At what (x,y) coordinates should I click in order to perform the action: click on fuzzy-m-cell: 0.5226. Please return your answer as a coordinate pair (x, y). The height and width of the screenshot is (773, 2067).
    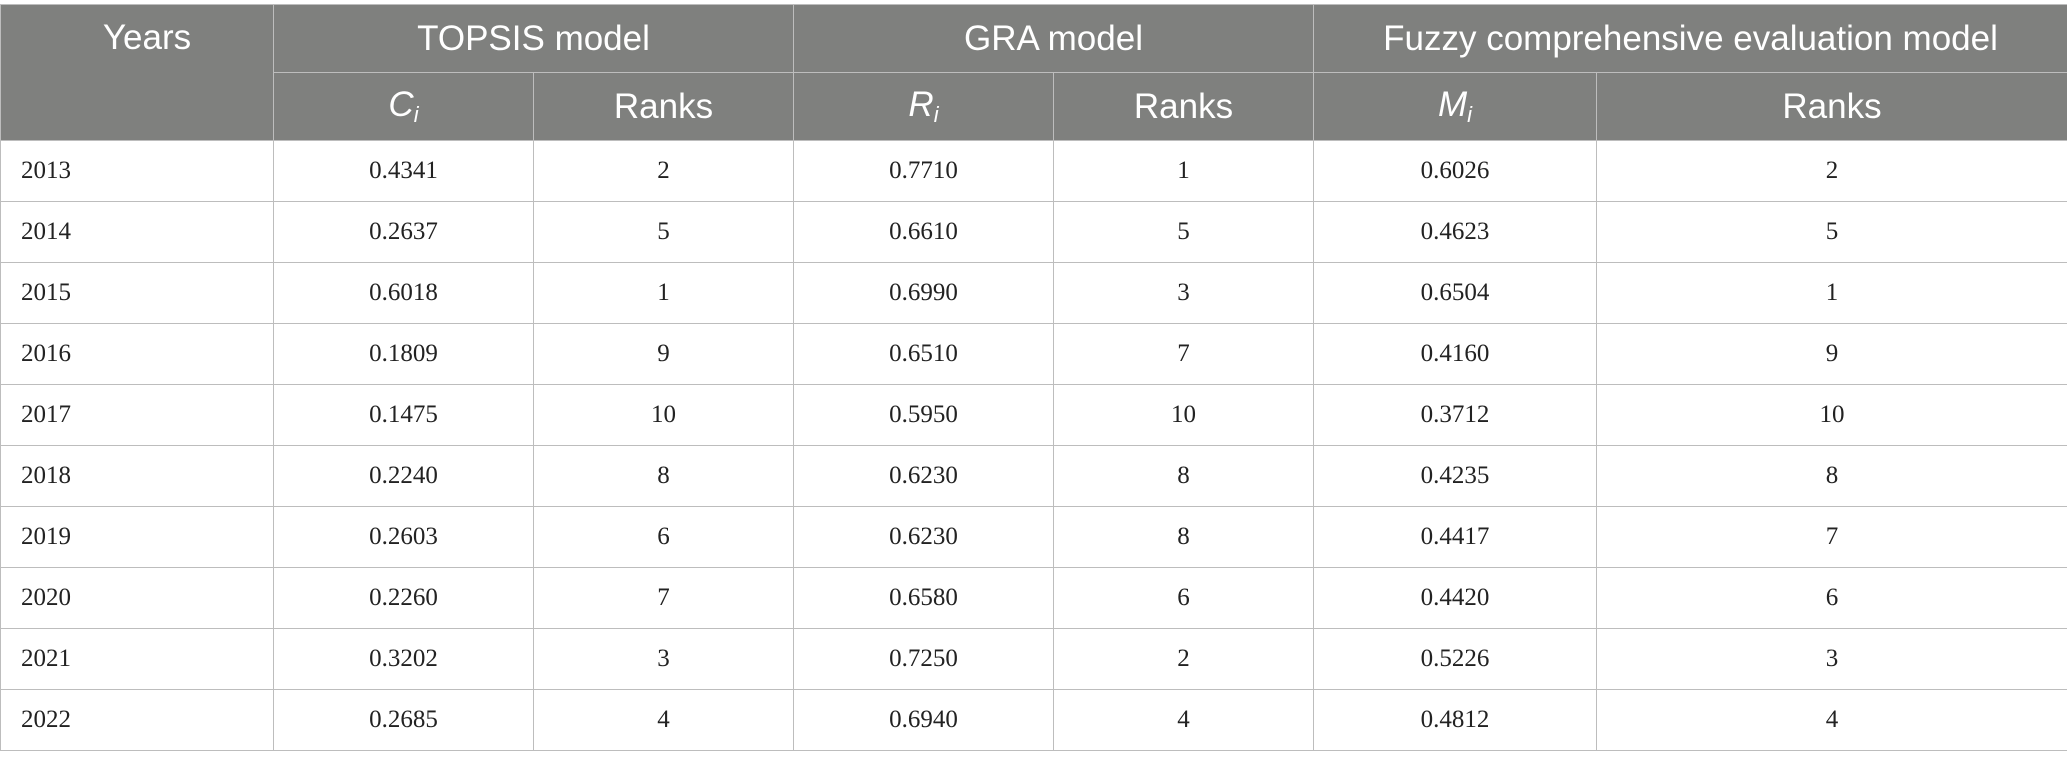
    Looking at the image, I should click on (1455, 659).